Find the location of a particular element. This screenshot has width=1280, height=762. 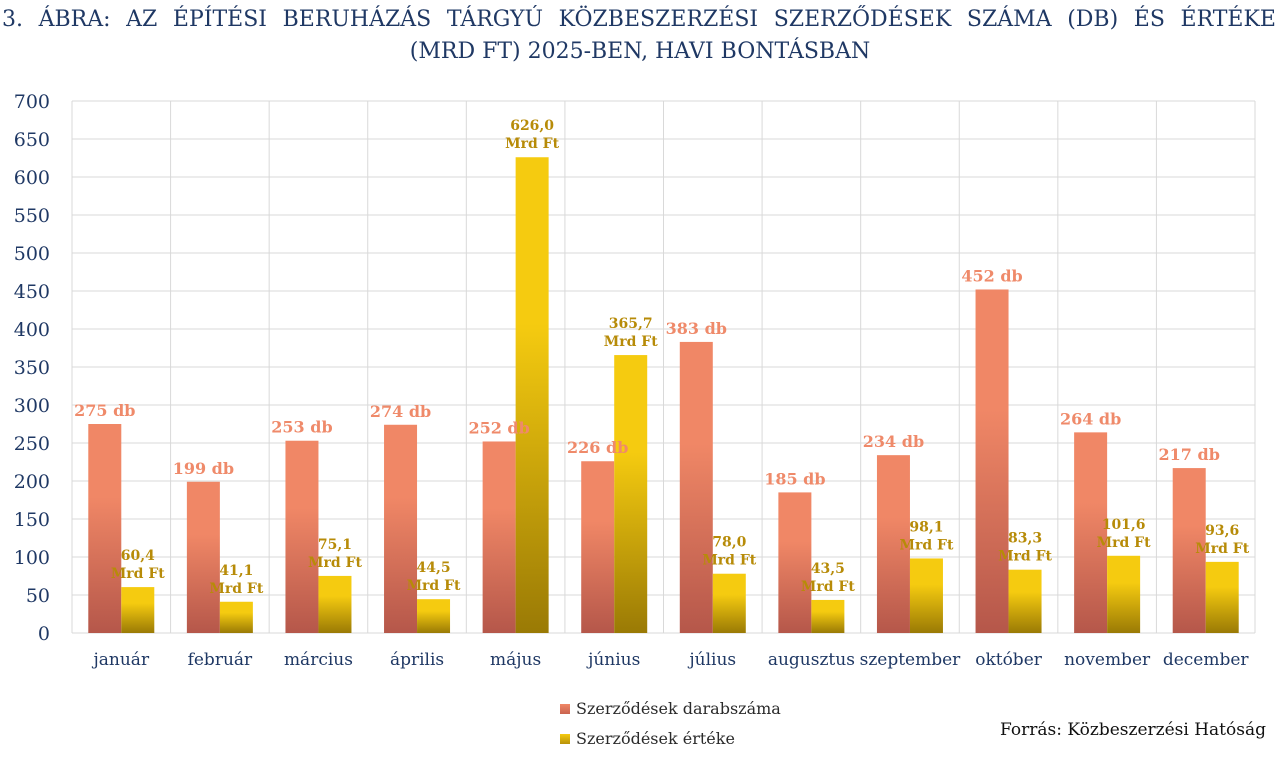

legend-item-value: Szerződések értéke is located at coordinates (647, 738).